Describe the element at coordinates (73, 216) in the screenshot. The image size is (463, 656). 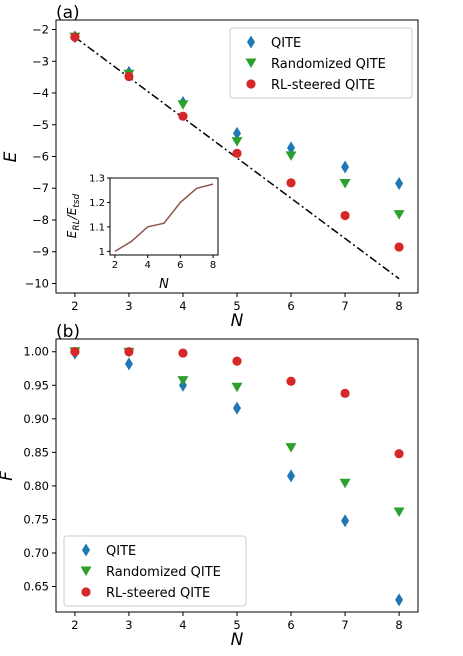
I see `inset-y-axis-label: ERL/Etsd` at that location.